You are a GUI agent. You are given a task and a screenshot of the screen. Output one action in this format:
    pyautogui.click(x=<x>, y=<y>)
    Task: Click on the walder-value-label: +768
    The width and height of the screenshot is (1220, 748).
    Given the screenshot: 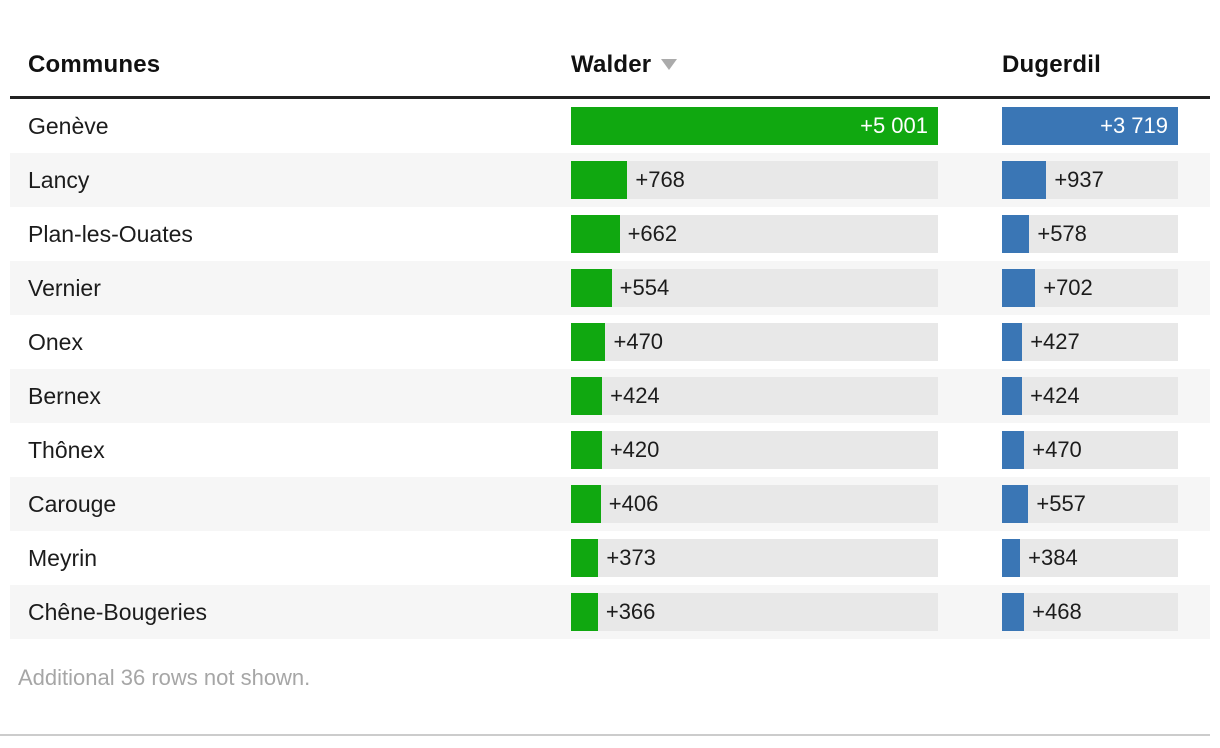 What is the action you would take?
    pyautogui.click(x=660, y=179)
    